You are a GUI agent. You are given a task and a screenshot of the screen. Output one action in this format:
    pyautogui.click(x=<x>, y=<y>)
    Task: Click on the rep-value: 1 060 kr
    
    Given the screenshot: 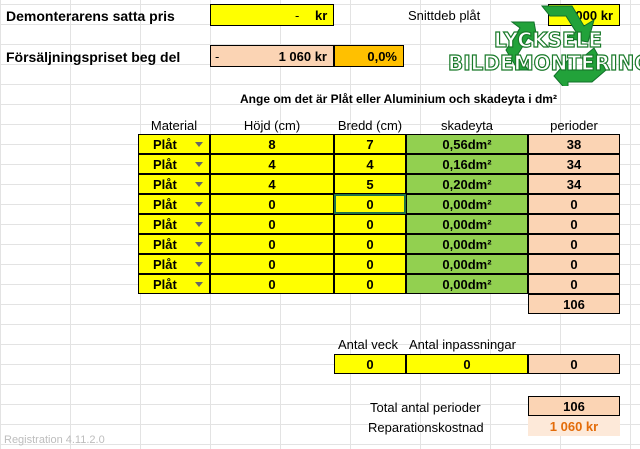 What is the action you would take?
    pyautogui.click(x=574, y=426)
    